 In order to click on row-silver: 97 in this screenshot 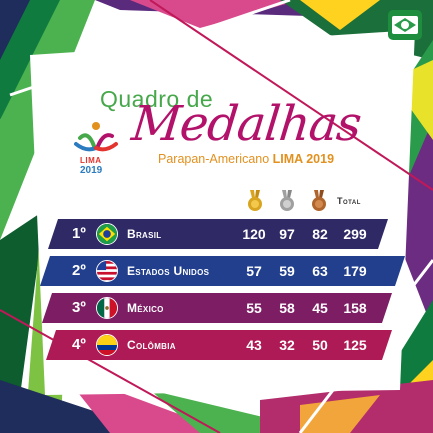, I will do `click(287, 234)`.